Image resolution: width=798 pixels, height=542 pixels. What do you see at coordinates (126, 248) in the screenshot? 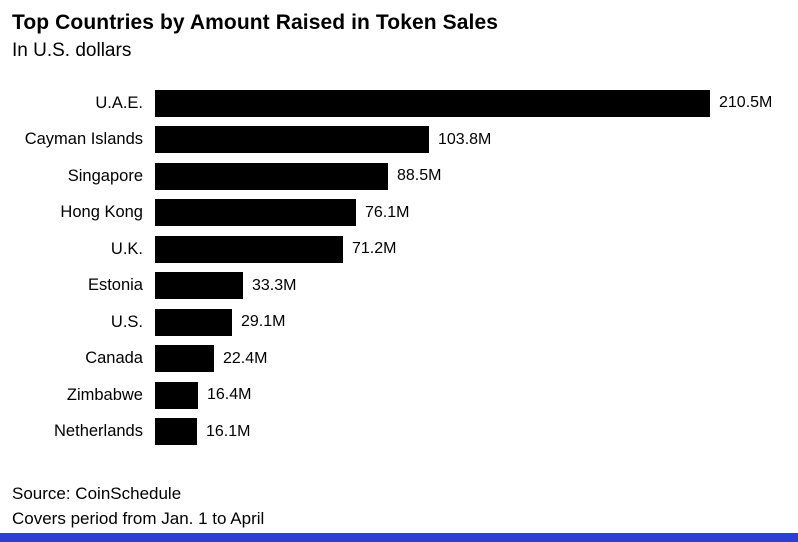
I see `category-label: U.K.` at bounding box center [126, 248].